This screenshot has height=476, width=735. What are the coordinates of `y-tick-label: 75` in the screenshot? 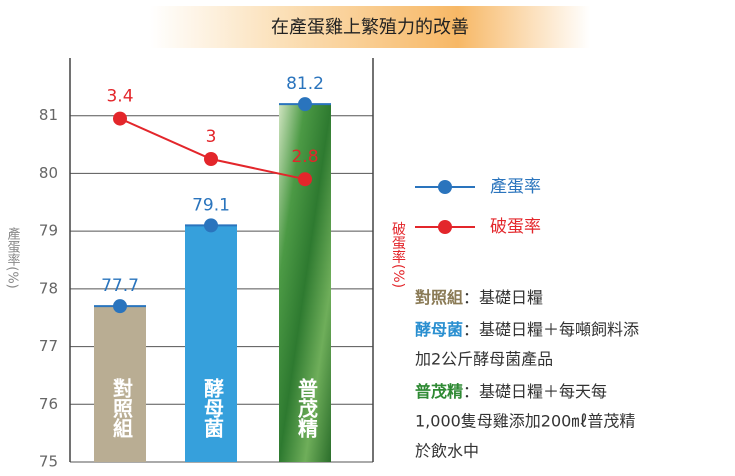 It's located at (48, 462).